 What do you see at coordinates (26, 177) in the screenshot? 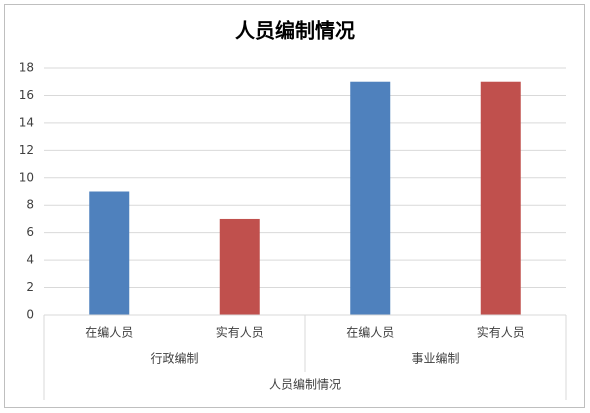
I see `y-tick-label: 10` at bounding box center [26, 177].